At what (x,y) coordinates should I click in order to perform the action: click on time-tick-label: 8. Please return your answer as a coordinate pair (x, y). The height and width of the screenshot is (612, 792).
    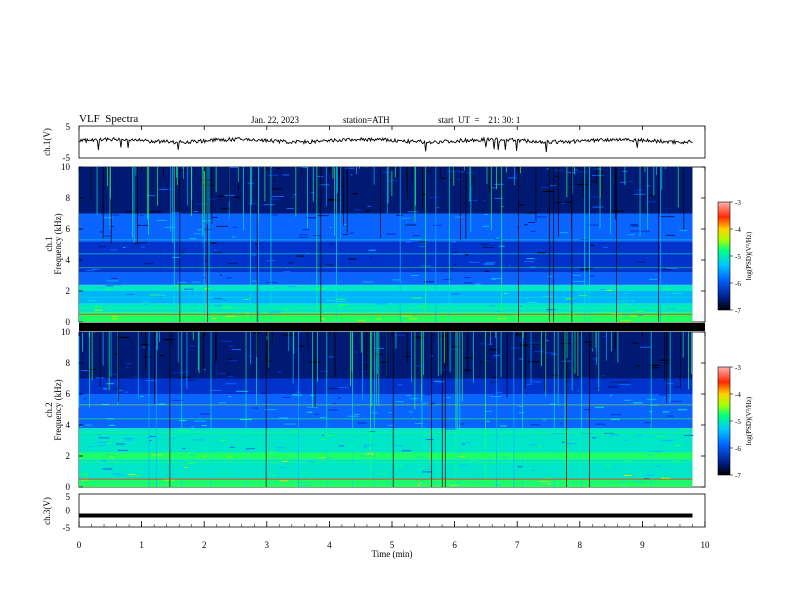
    Looking at the image, I should click on (580, 545).